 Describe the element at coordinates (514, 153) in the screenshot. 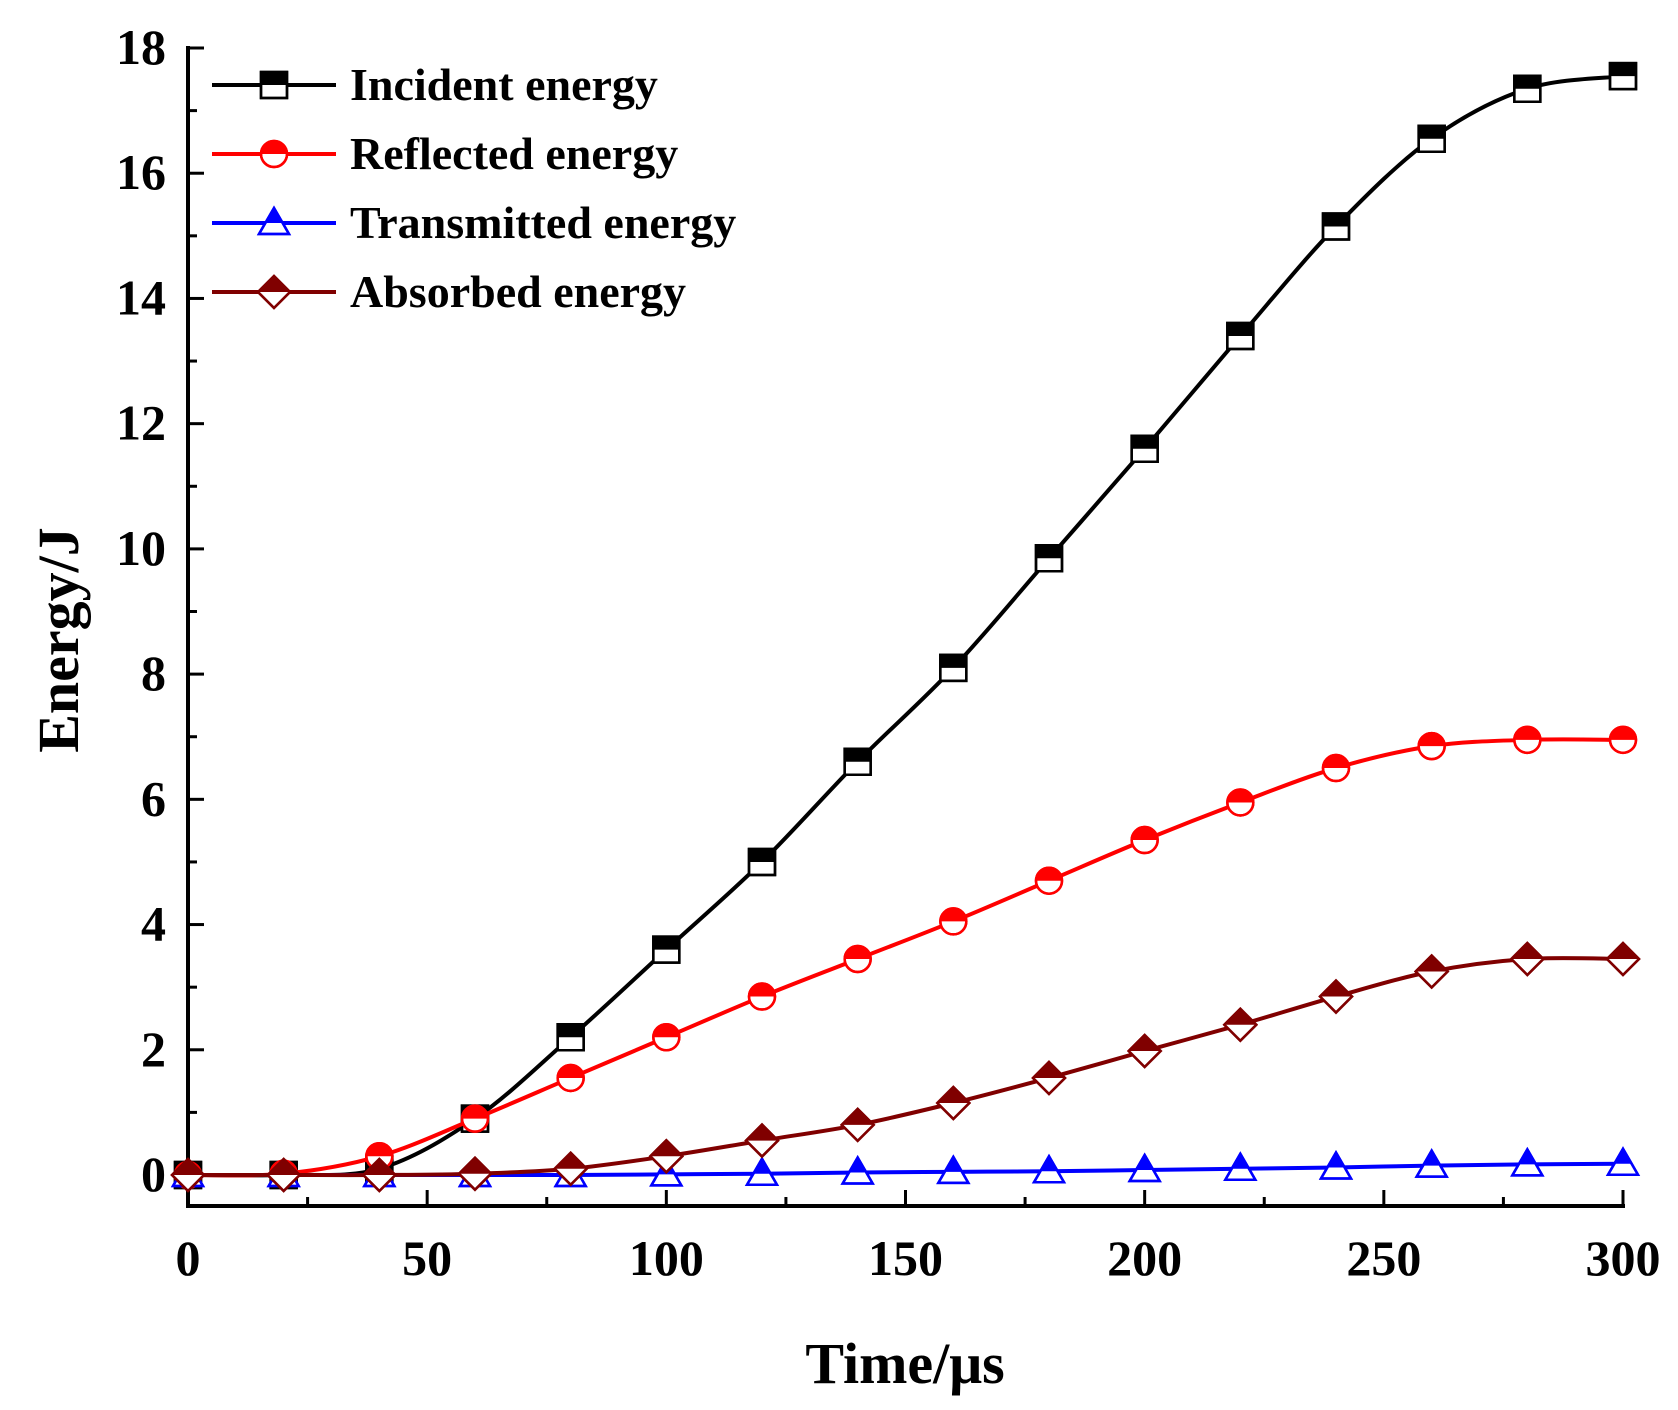

I see `legend-label: Reflected energy` at that location.